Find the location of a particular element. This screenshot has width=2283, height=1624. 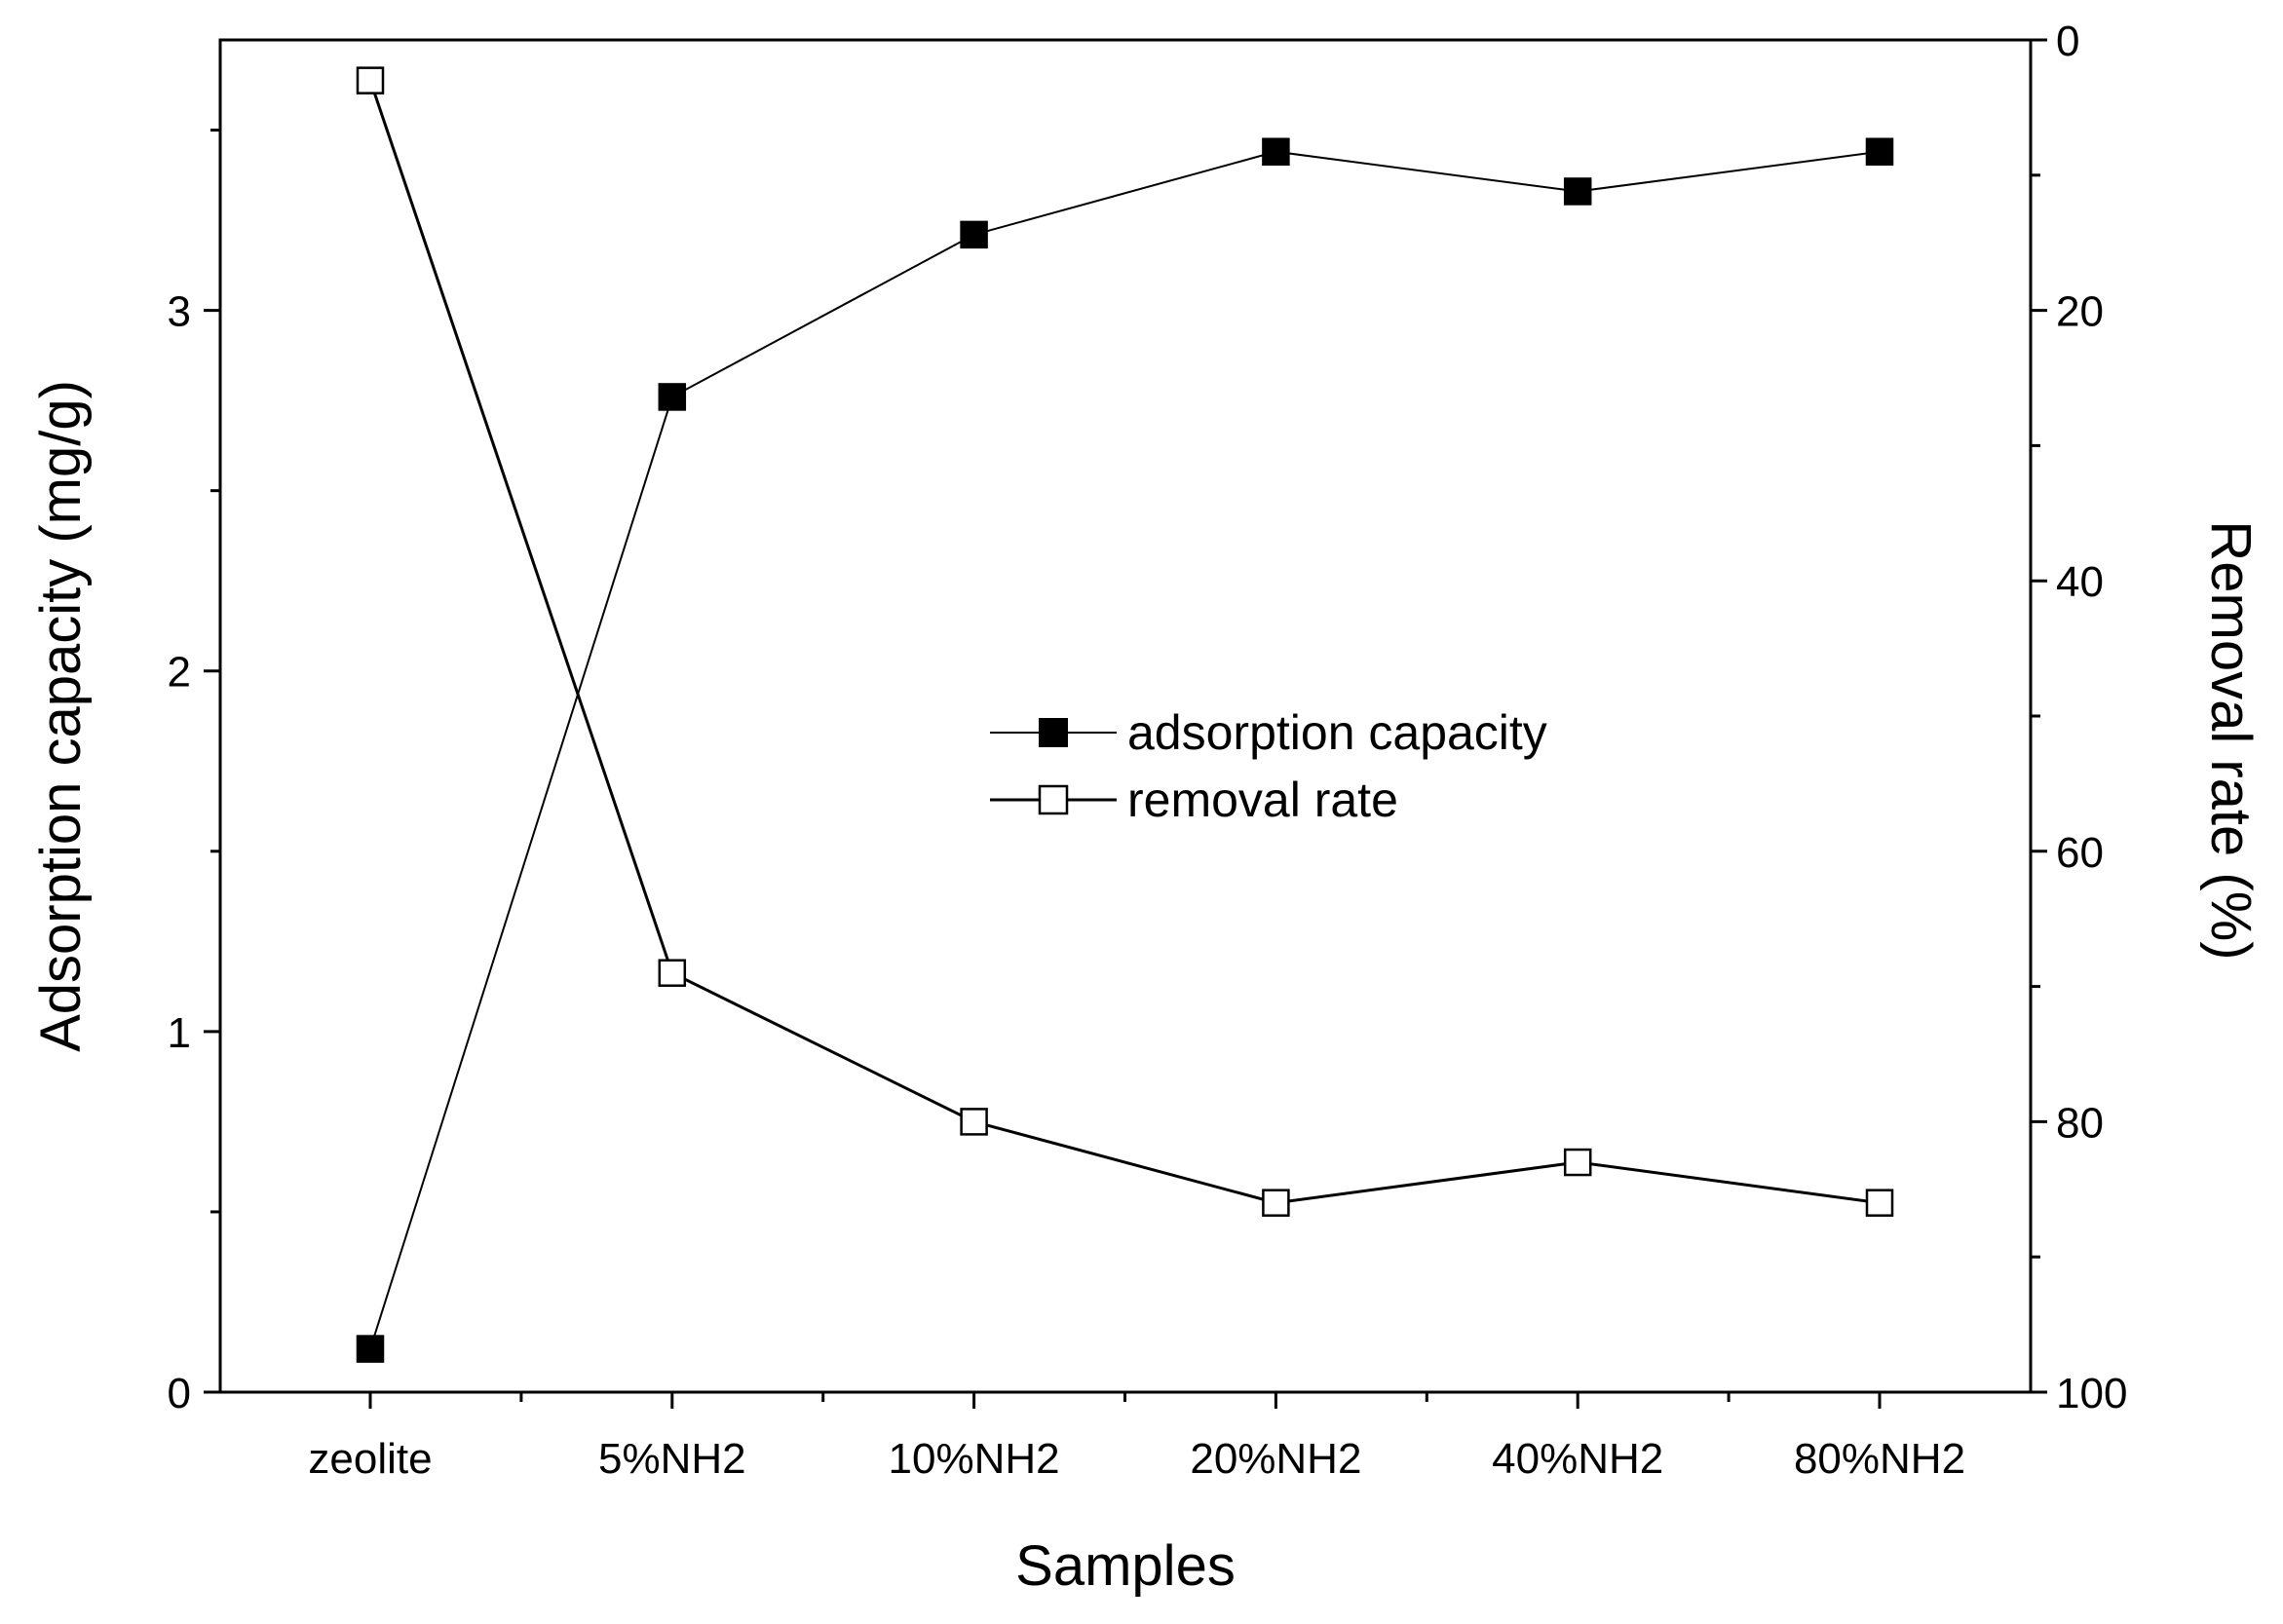

y-left-tick-label: 0 is located at coordinates (179, 1393).